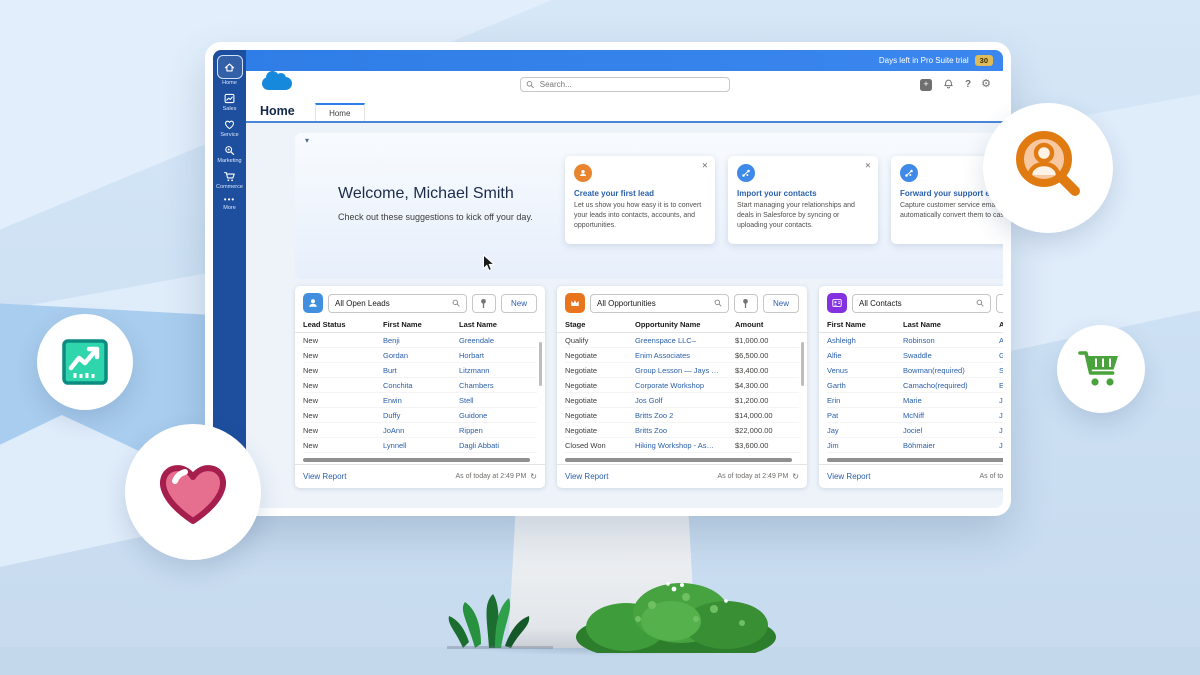  What do you see at coordinates (777, 193) in the screenshot?
I see `suggestion-title: Import your contacts` at bounding box center [777, 193].